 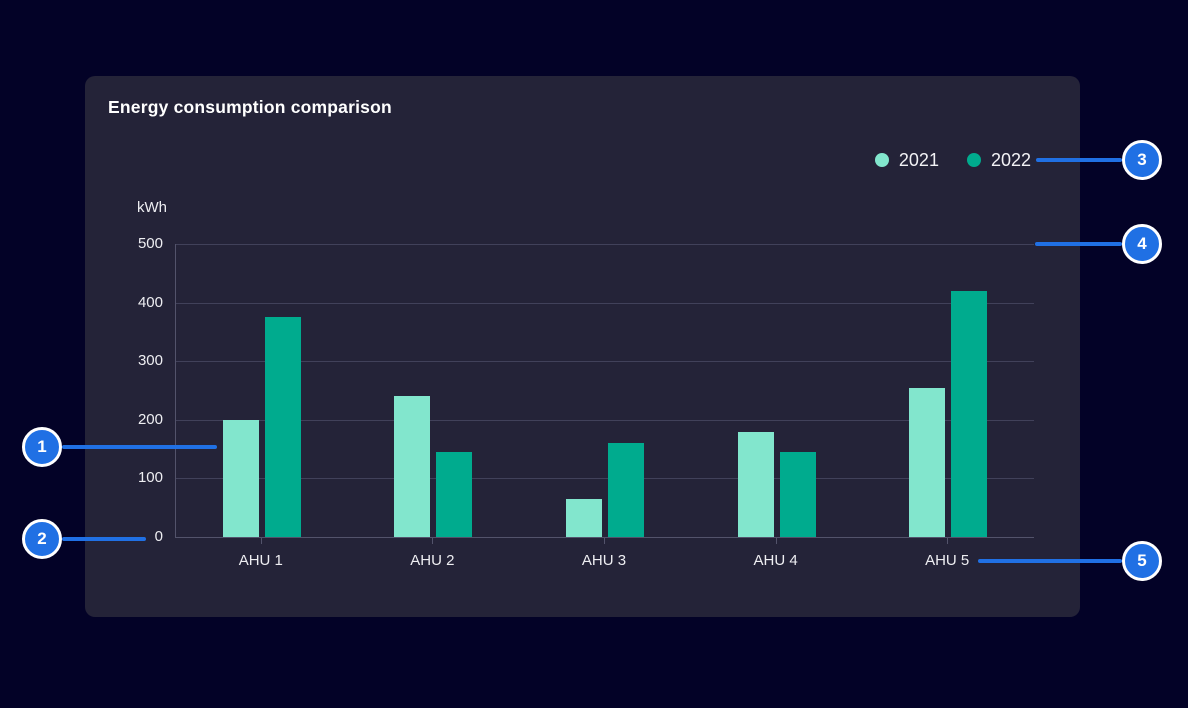 I want to click on y-axis-tick-label: 200, so click(x=150, y=419).